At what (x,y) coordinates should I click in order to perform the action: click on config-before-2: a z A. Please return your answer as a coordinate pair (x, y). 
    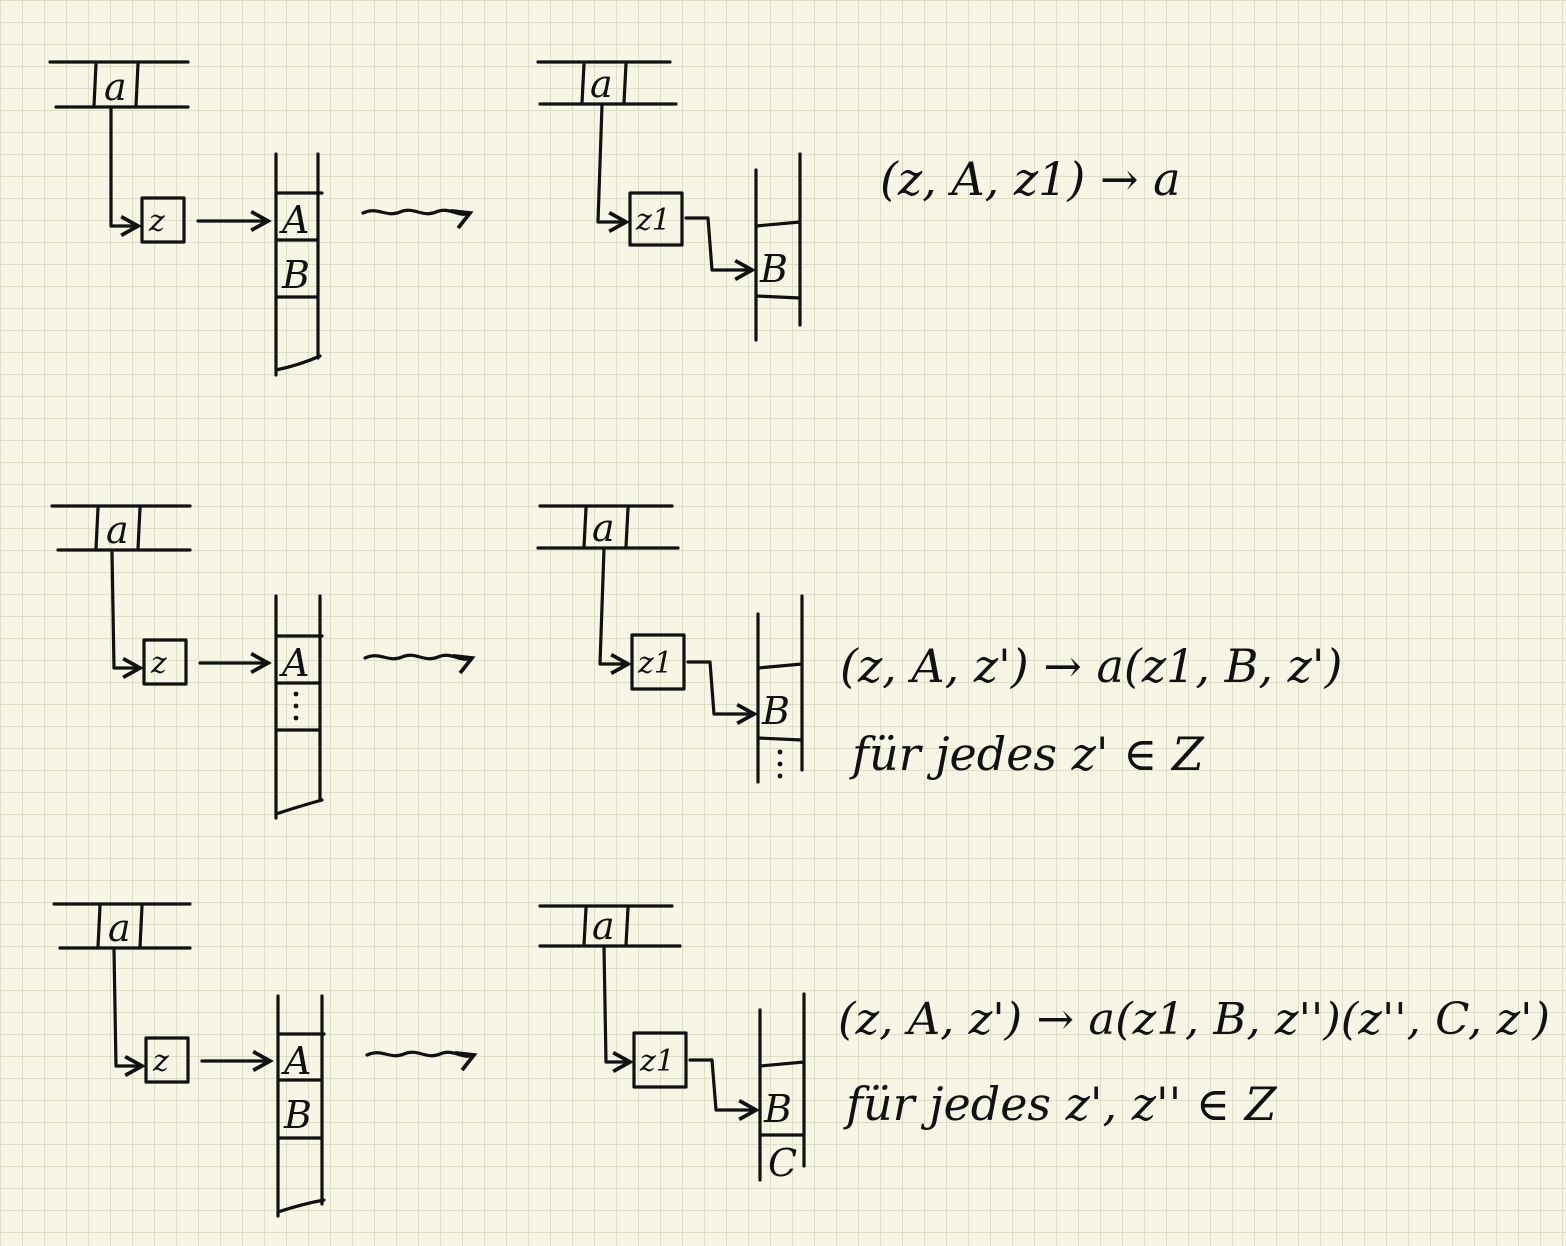
    Looking at the image, I should click on (187, 662).